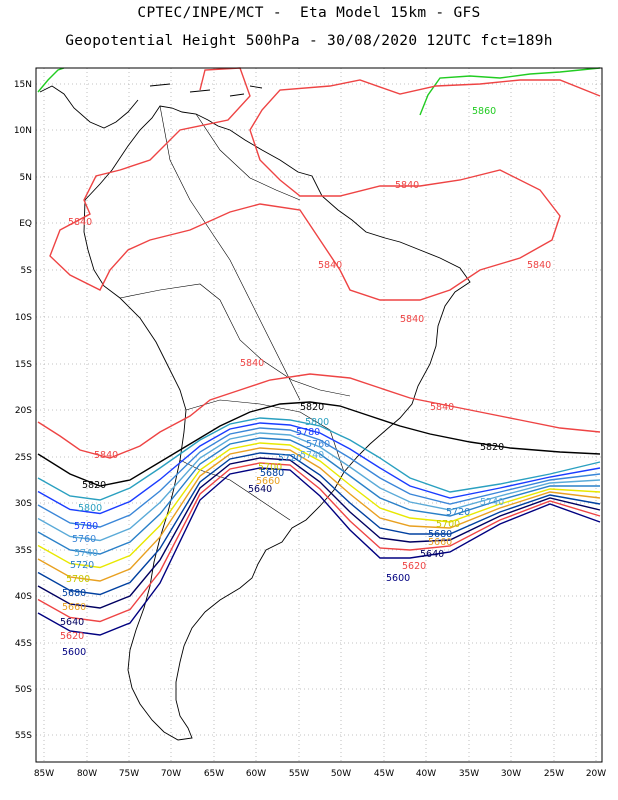 This screenshot has height=800, width=618. What do you see at coordinates (312, 407) in the screenshot?
I see `label-5820-a: 5820` at bounding box center [312, 407].